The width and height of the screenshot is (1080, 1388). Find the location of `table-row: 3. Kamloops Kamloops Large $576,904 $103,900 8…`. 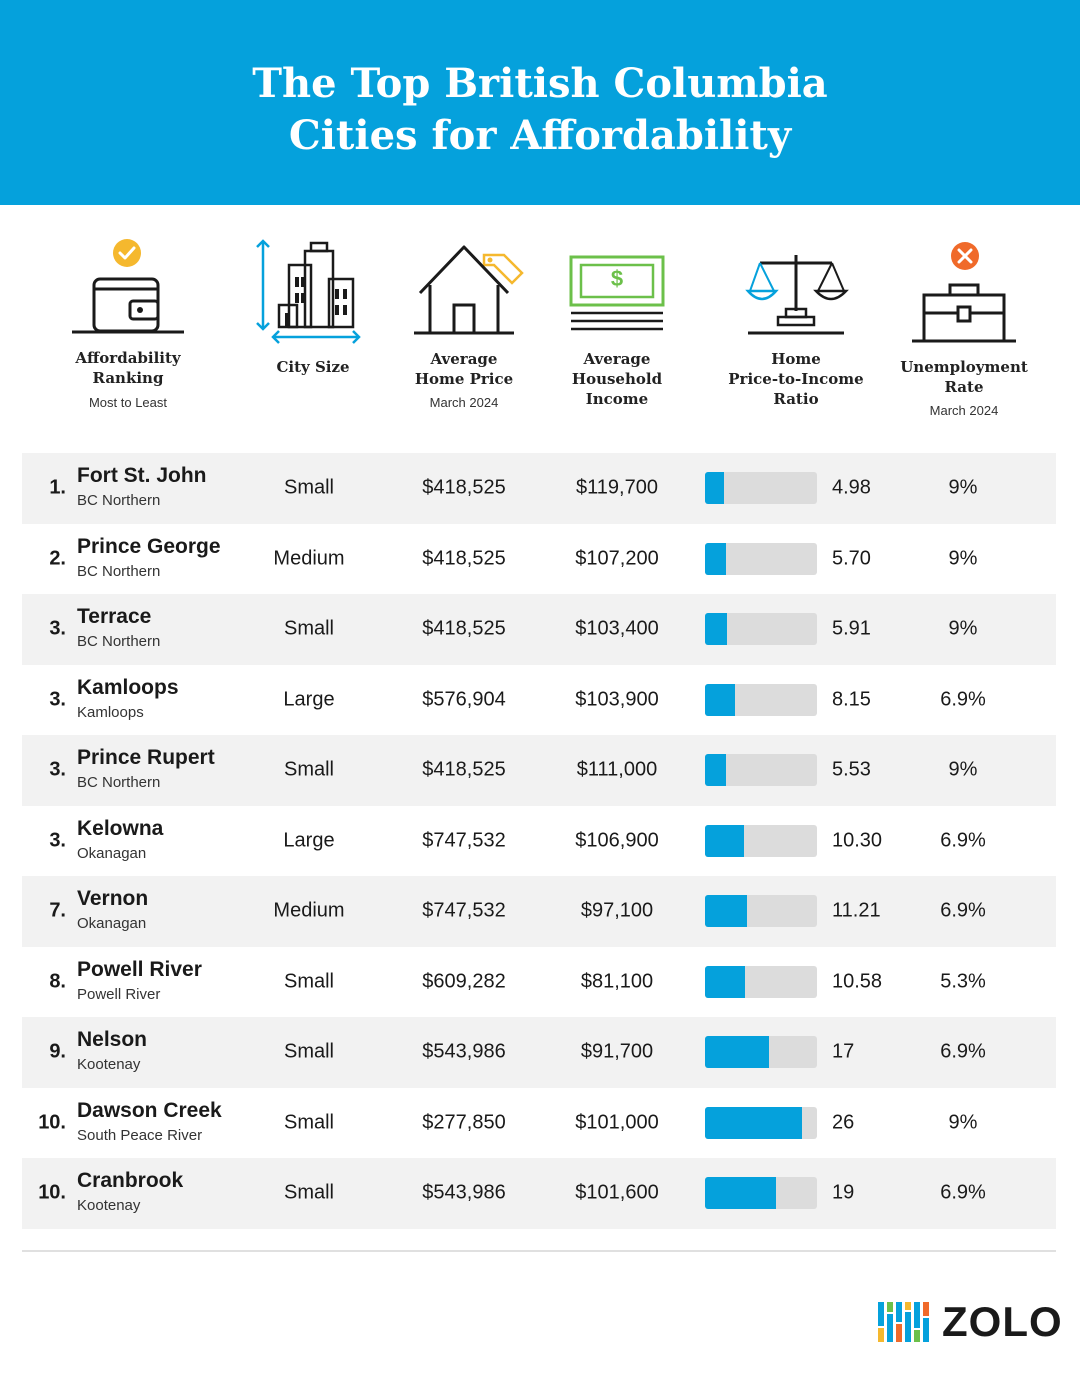

table-row: 3. Kamloops Kamloops Large $576,904 $103,900 8… is located at coordinates (539, 700).